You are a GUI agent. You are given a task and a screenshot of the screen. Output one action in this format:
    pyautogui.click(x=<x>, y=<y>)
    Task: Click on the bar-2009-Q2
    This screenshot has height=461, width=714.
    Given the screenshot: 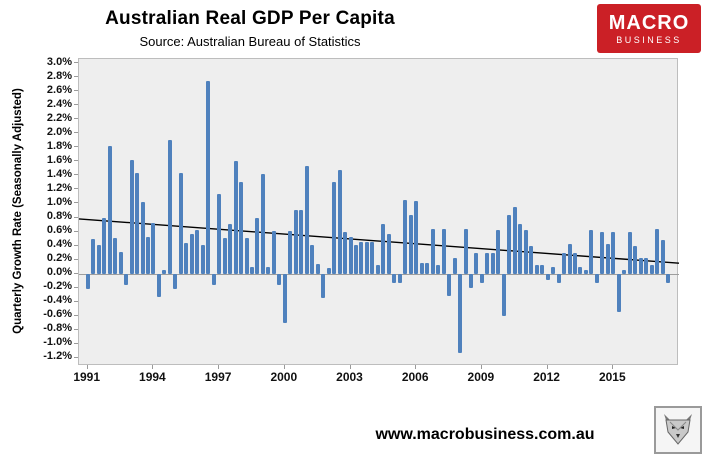 What is the action you would take?
    pyautogui.click(x=487, y=263)
    